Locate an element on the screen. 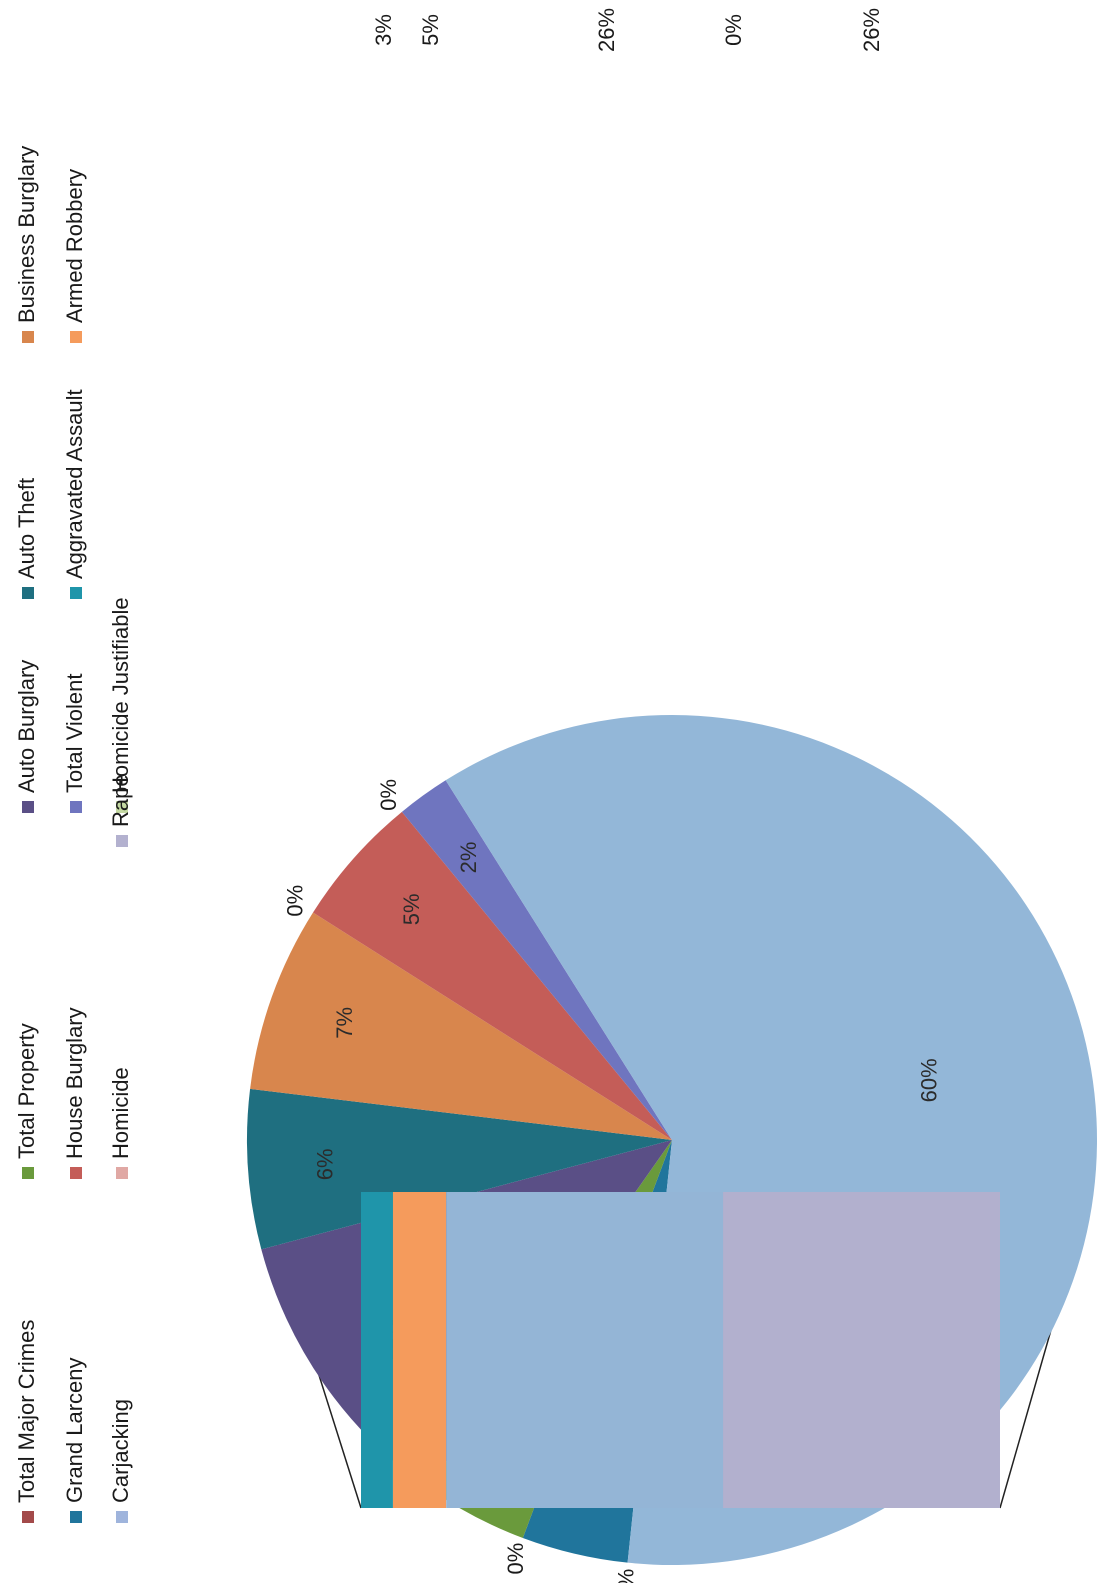  legend-item-total-violent: Total Violent is located at coordinates (74, 743).